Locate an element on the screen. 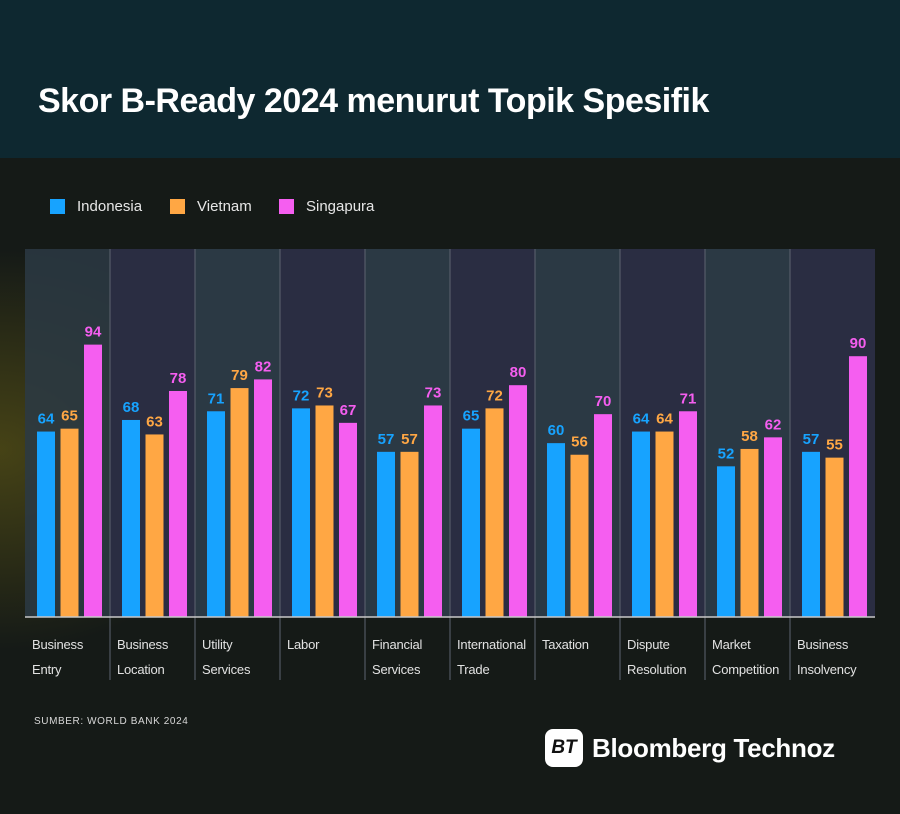  brand-logo: BT Bloomberg Technoz is located at coordinates (690, 748).